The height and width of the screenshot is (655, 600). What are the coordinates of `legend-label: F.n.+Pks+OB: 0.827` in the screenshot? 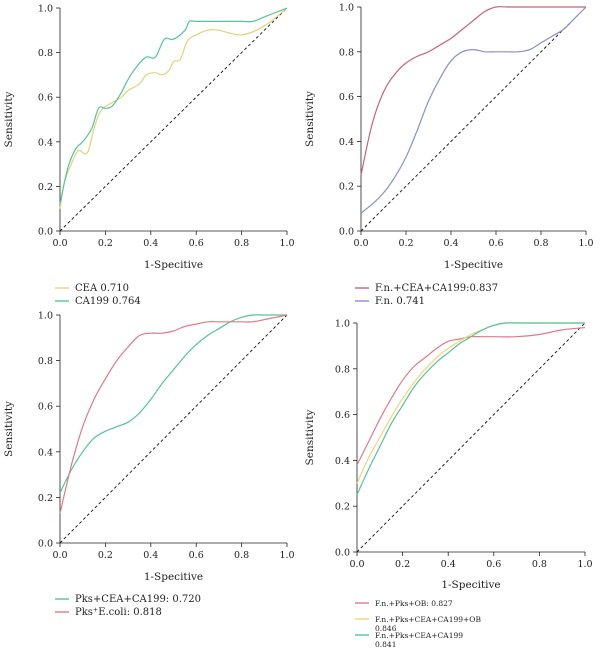 It's located at (414, 603).